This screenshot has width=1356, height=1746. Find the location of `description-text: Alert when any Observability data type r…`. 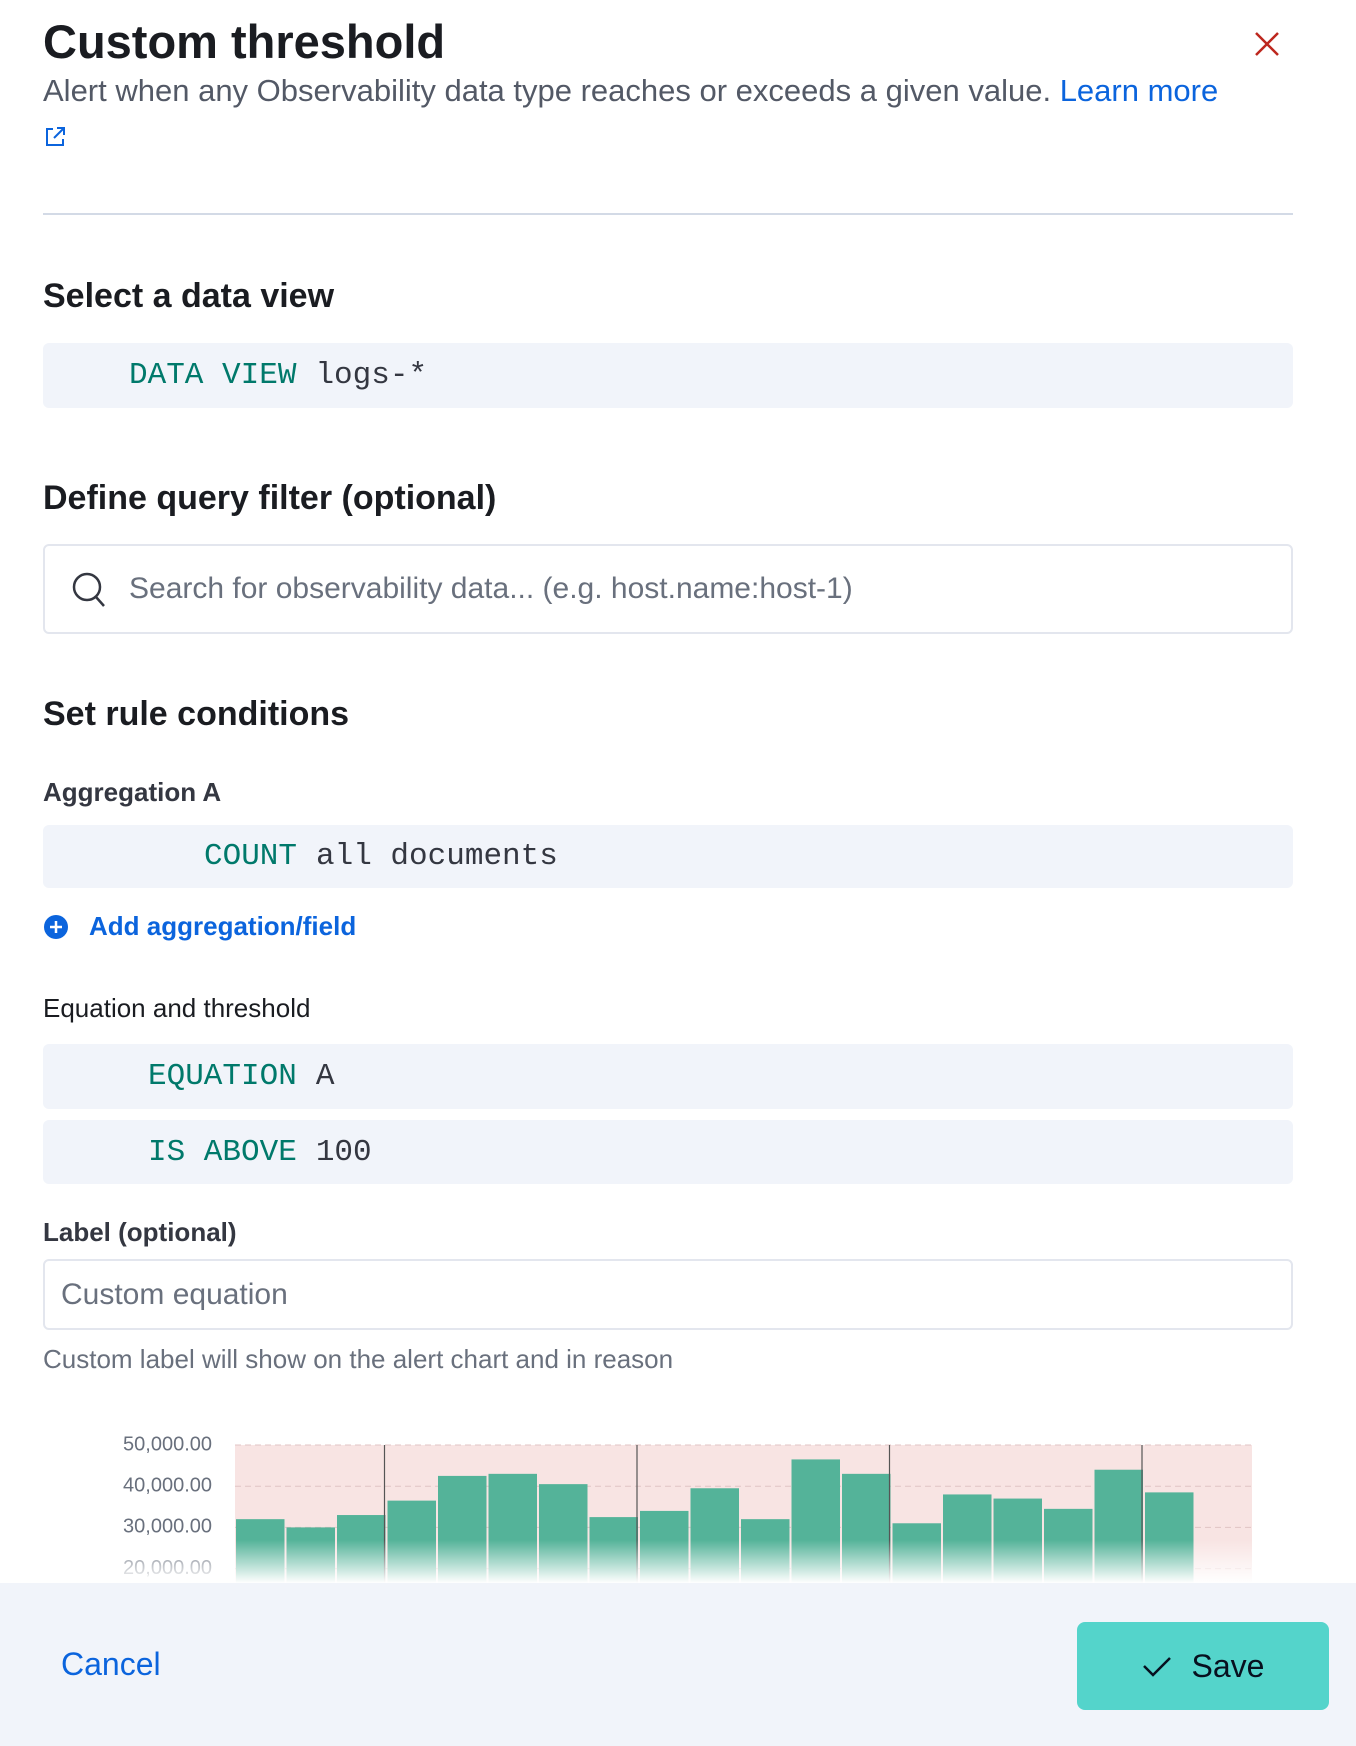

description-text: Alert when any Observability data type r… is located at coordinates (547, 90).